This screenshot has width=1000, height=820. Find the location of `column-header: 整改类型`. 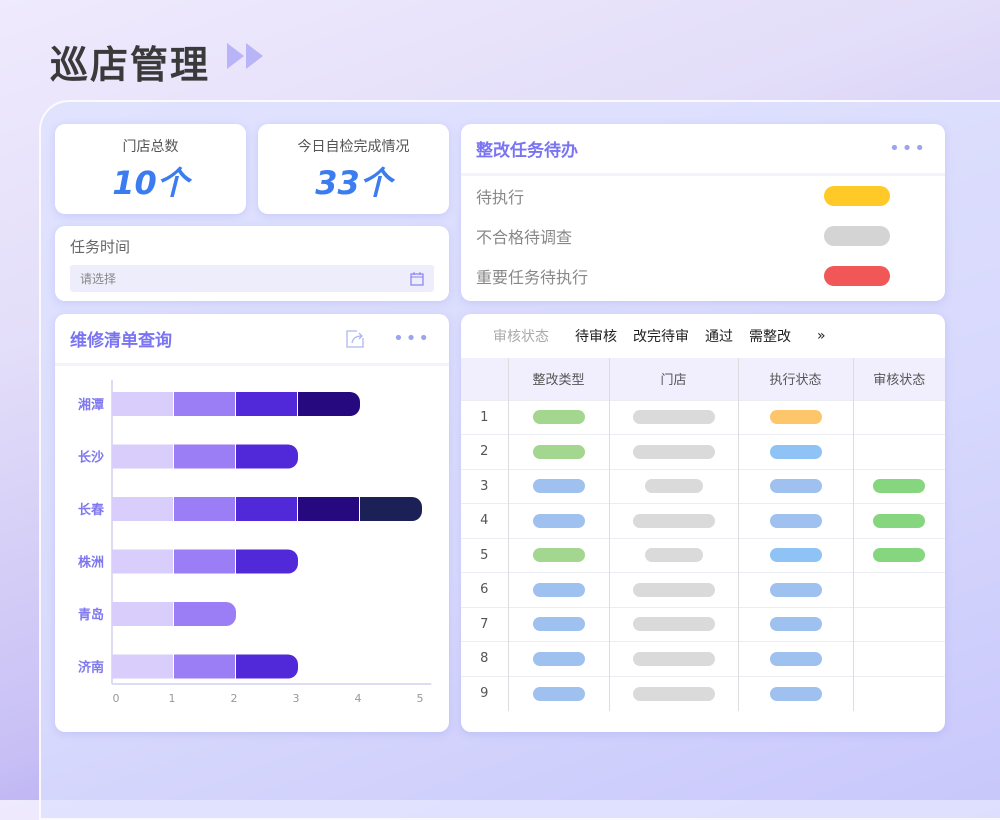

column-header: 整改类型 is located at coordinates (559, 379).